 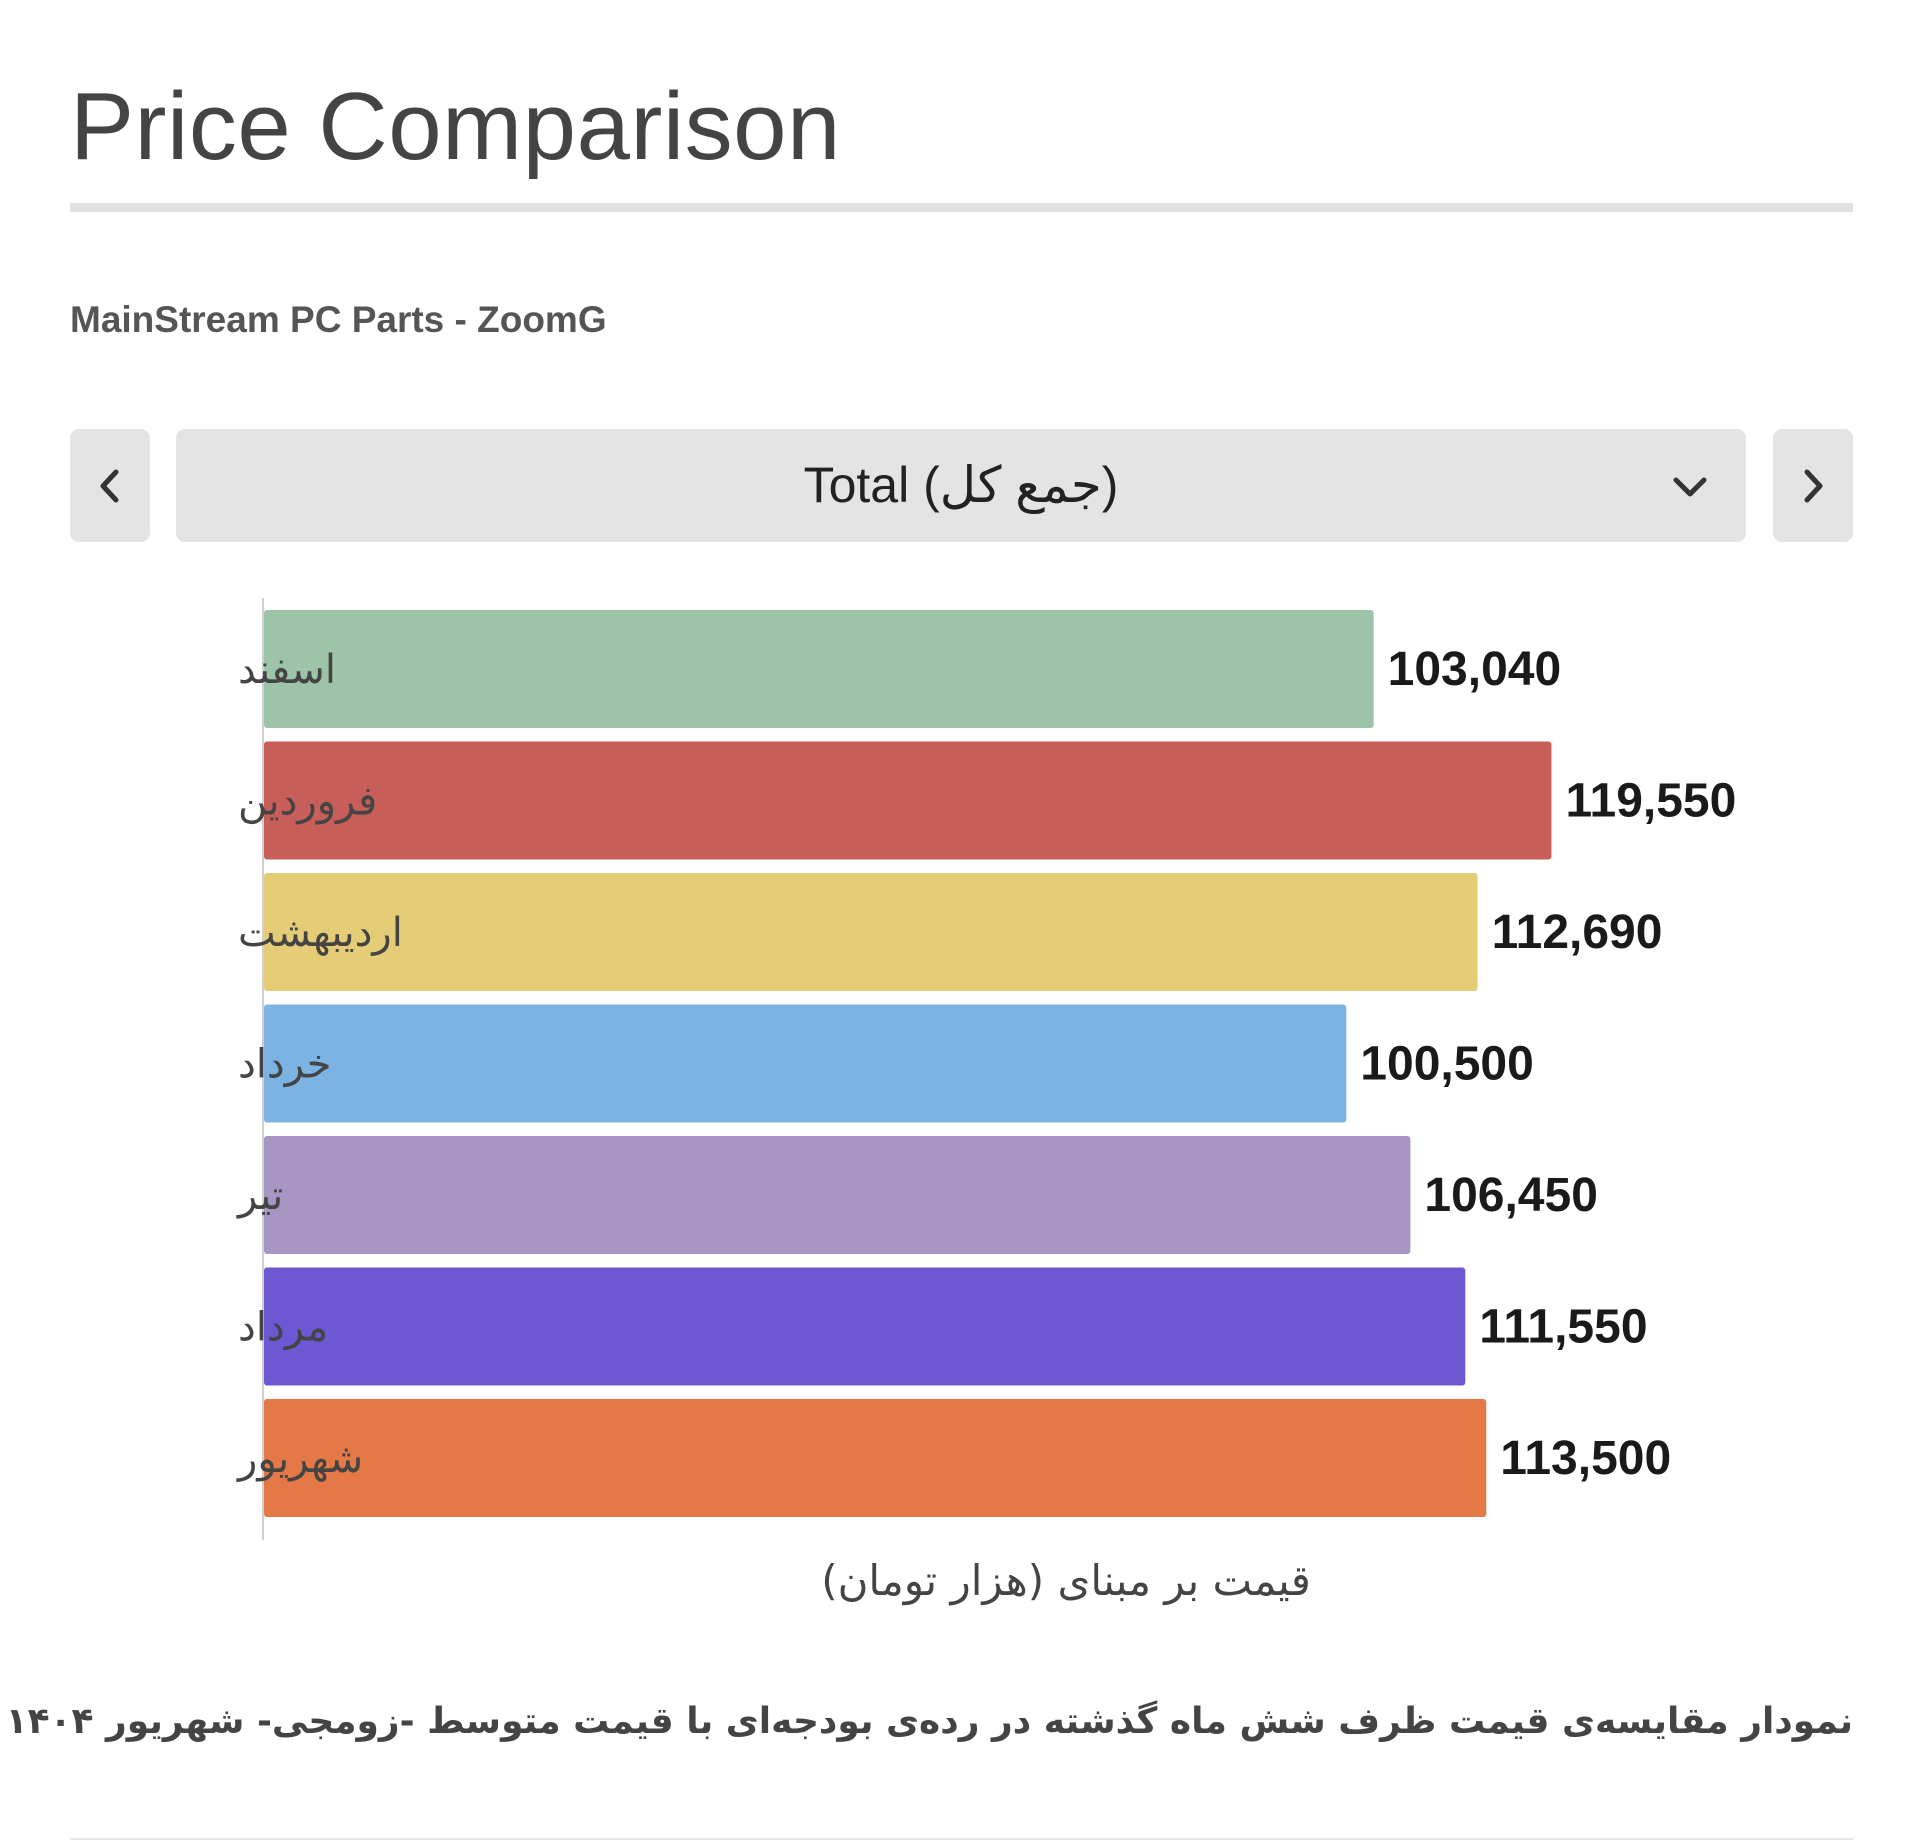 I want to click on chart-selector-dropdown: Total (جمع کل), so click(x=961, y=485).